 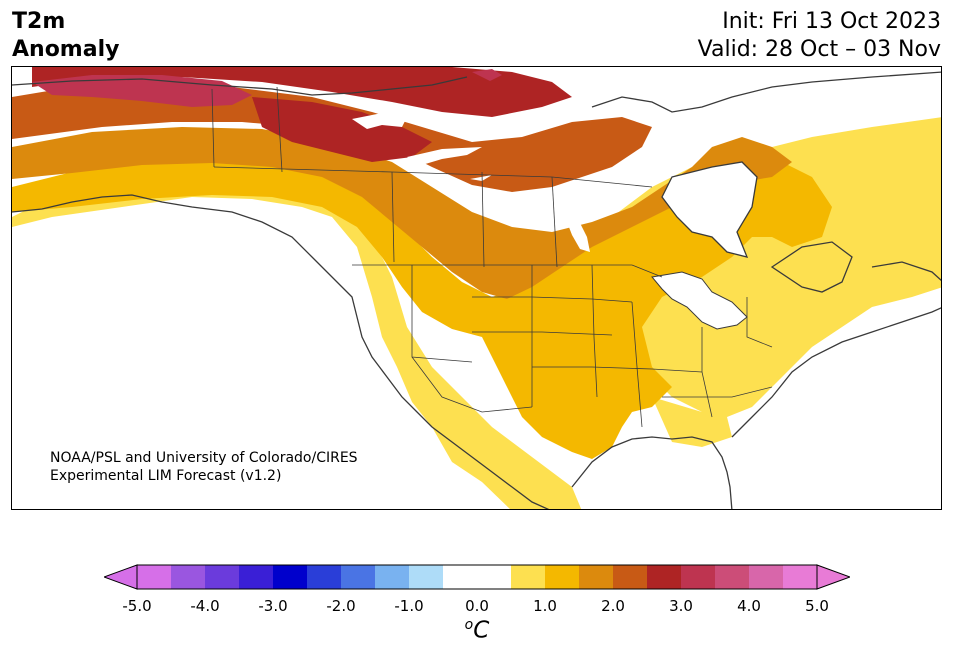 What do you see at coordinates (205, 606) in the screenshot?
I see `colorbar-tick-label: -4.0` at bounding box center [205, 606].